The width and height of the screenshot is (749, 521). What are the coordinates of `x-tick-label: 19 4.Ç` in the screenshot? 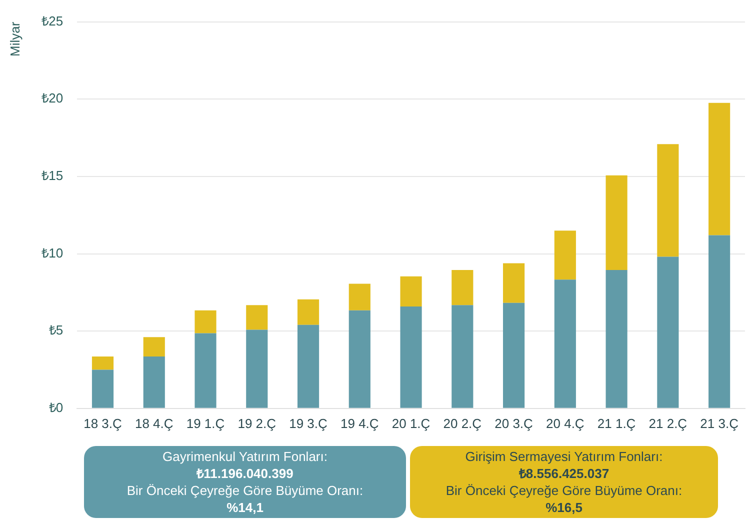 It's located at (359, 423).